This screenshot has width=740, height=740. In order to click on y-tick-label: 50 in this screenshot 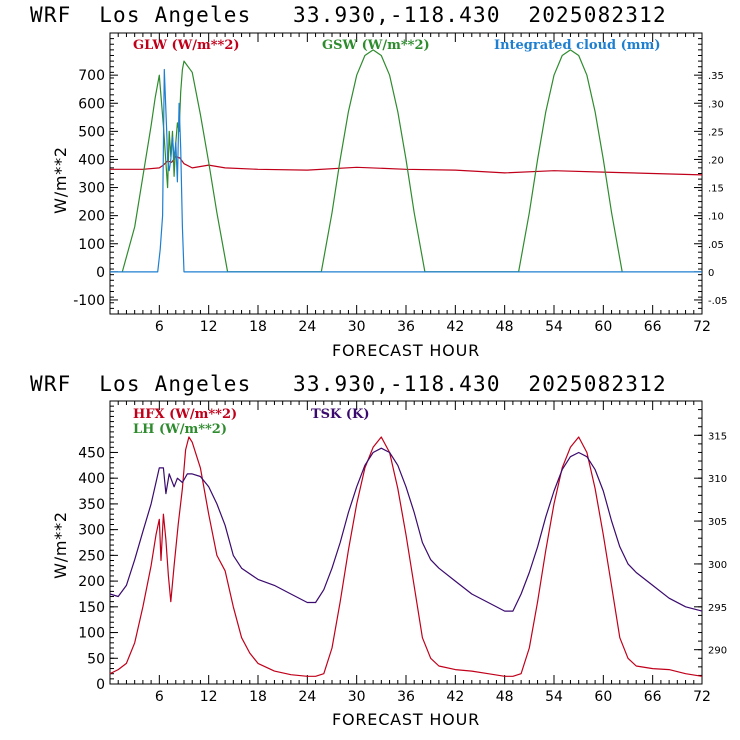, I will do `click(96, 659)`.